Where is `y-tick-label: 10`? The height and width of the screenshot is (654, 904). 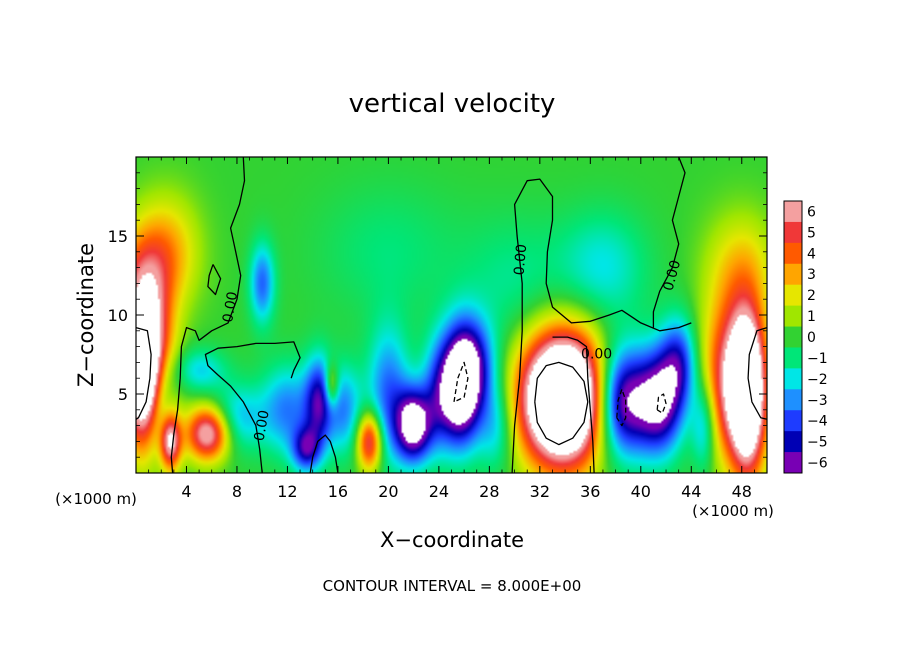 y-tick-label: 10 is located at coordinates (118, 315).